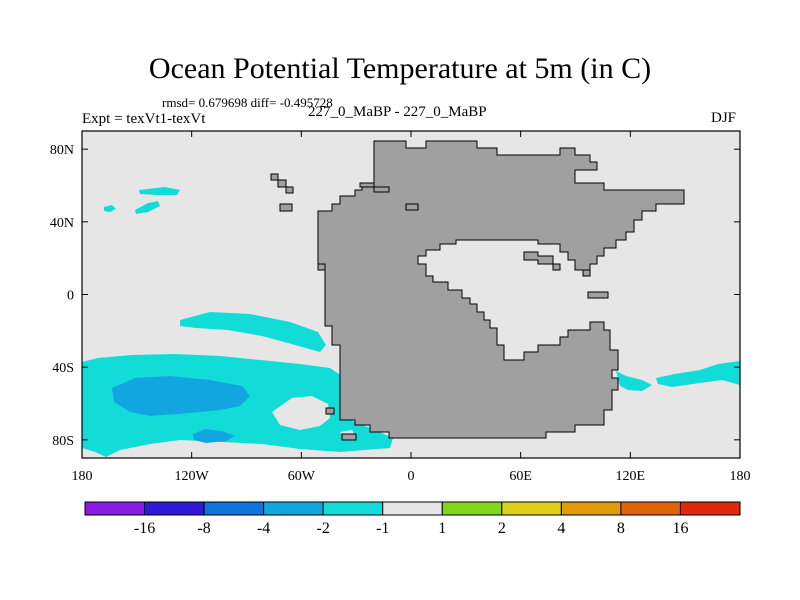  I want to click on lon-tick-label: 0, so click(411, 476).